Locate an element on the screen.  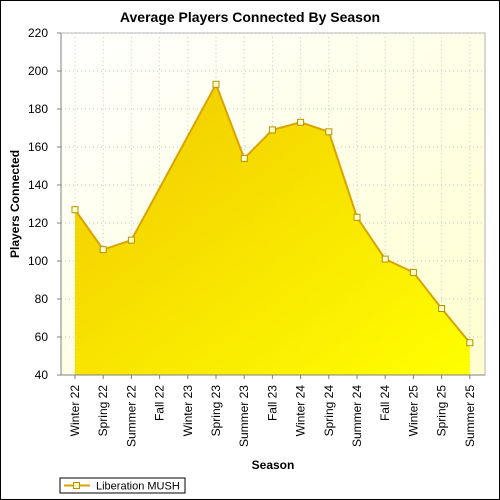
y-tick-label: 60 is located at coordinates (42, 337).